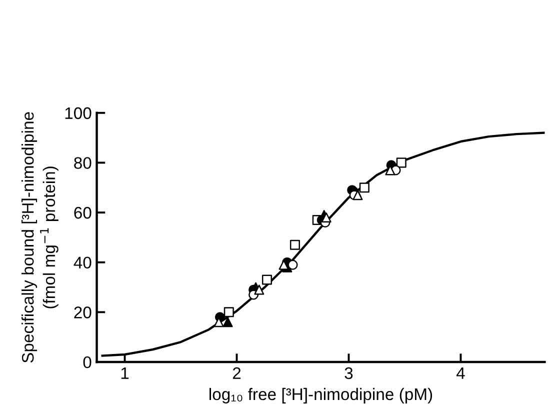 This screenshot has height=409, width=553. Describe the element at coordinates (83, 212) in the screenshot. I see `y-tick-label: 60` at that location.